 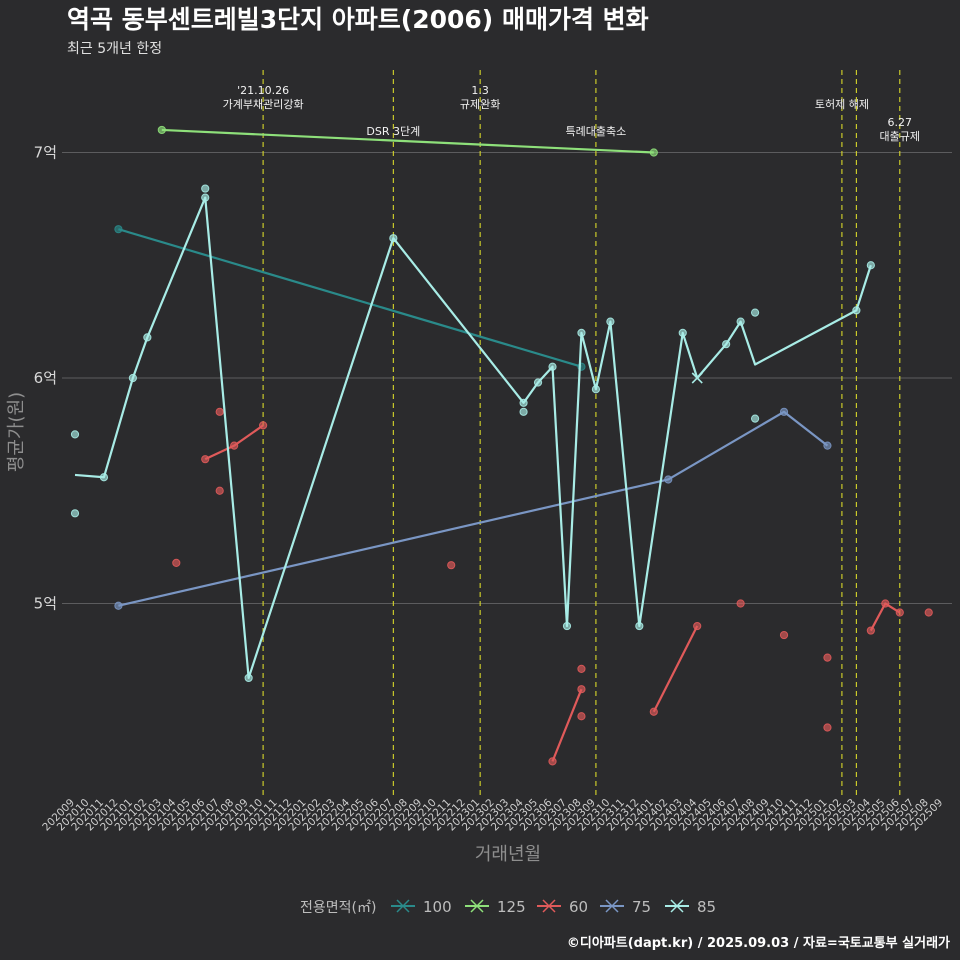 What do you see at coordinates (842, 104) in the screenshot?
I see `event-label: 토허제 해제` at bounding box center [842, 104].